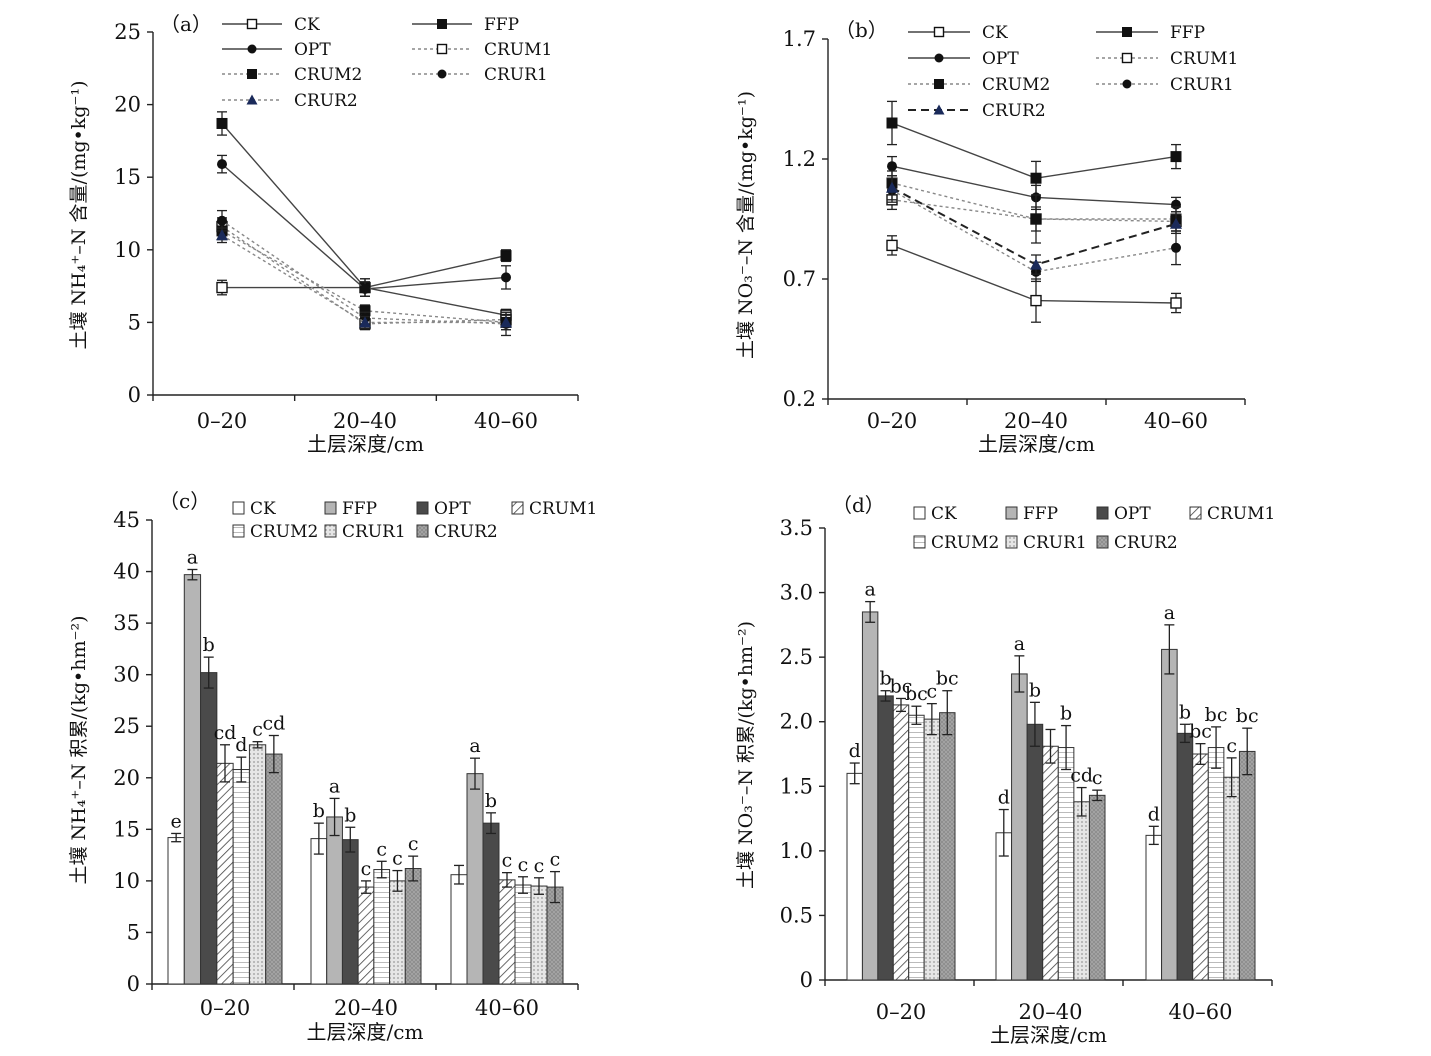 Image resolution: width=1431 pixels, height=1056 pixels. What do you see at coordinates (518, 50) in the screenshot?
I see `legend-label: CRUM1` at bounding box center [518, 50].